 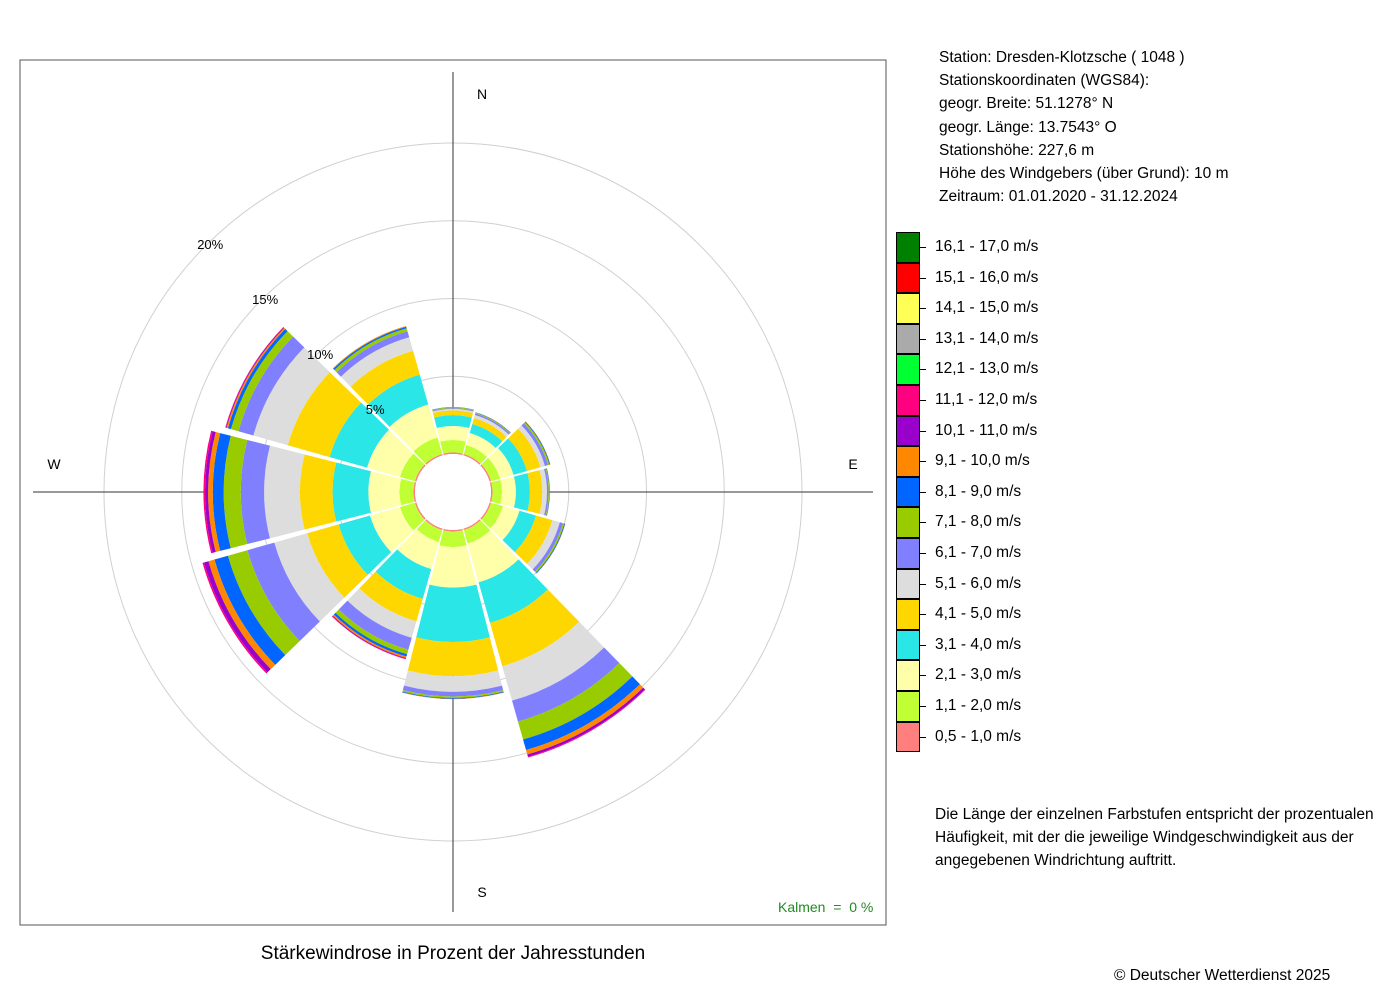 What do you see at coordinates (1017, 150) in the screenshot?
I see `station-altitude: Stationshöhe: 227,6 m` at bounding box center [1017, 150].